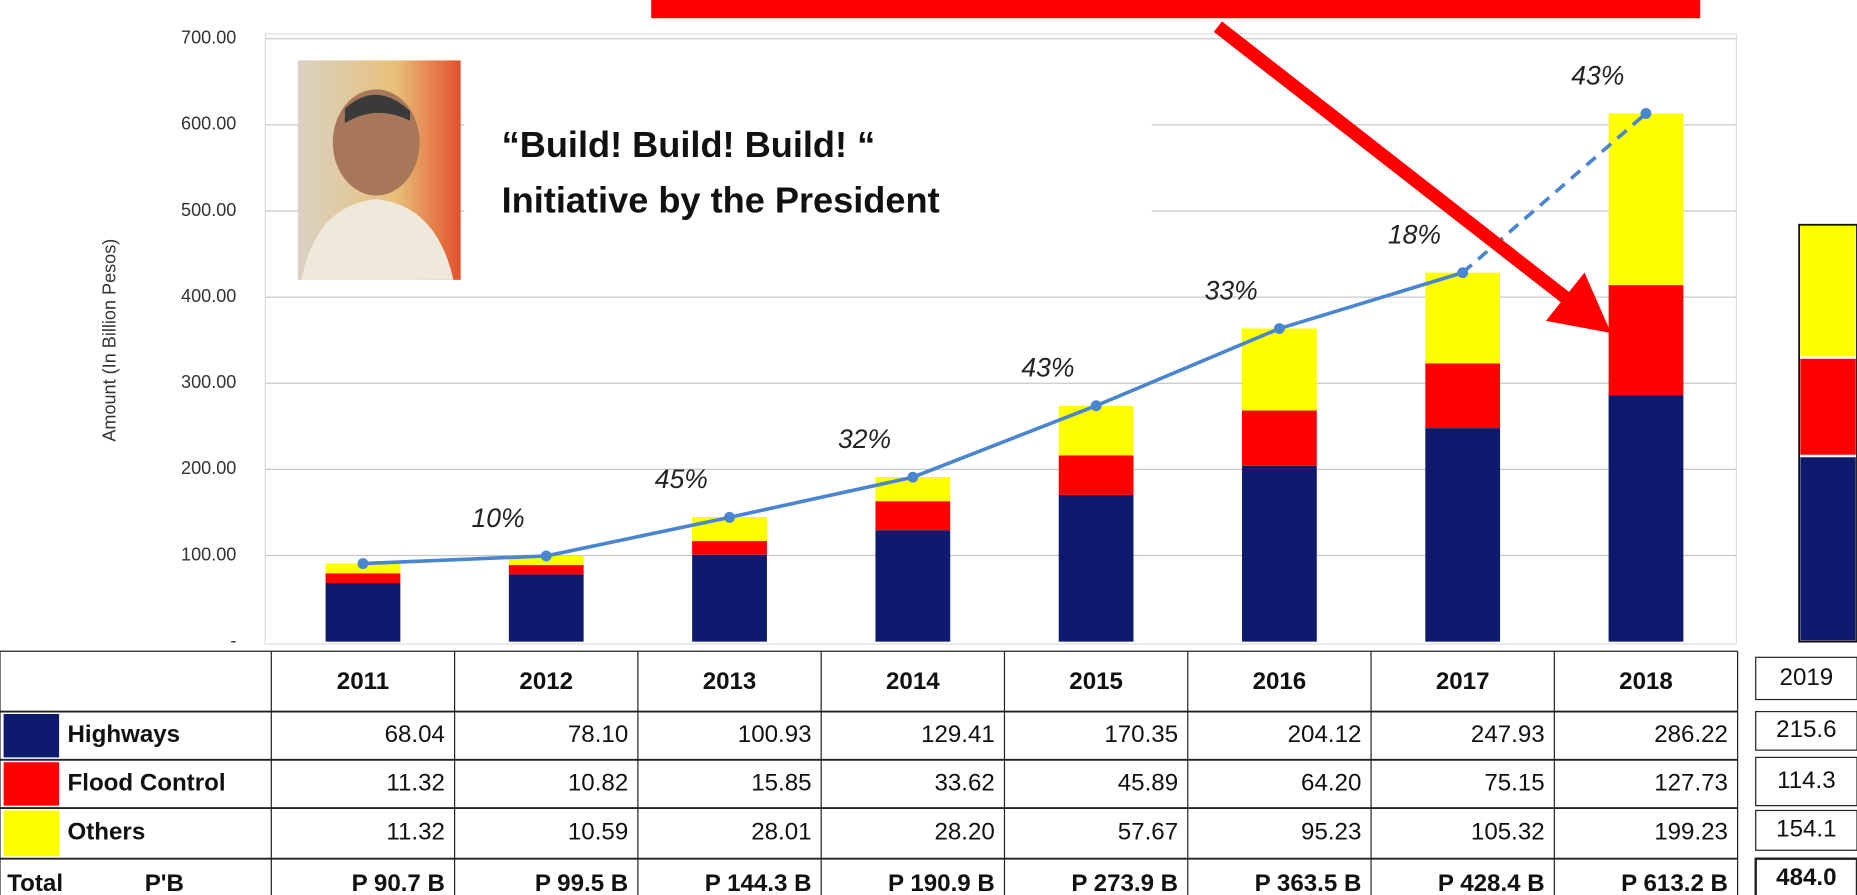 This screenshot has width=1857, height=895. I want to click on table-cell: 15.85, so click(781, 782).